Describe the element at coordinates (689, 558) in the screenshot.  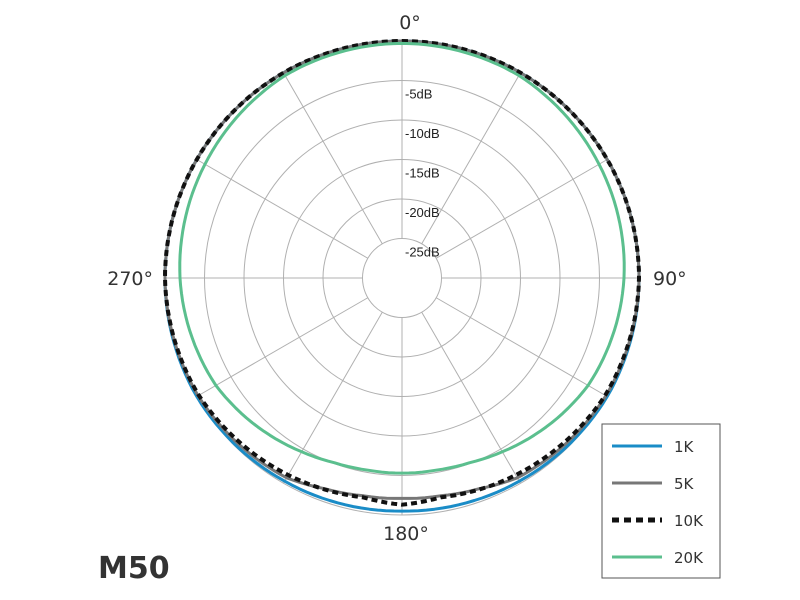
I see `legend-label-20k: 20K` at that location.